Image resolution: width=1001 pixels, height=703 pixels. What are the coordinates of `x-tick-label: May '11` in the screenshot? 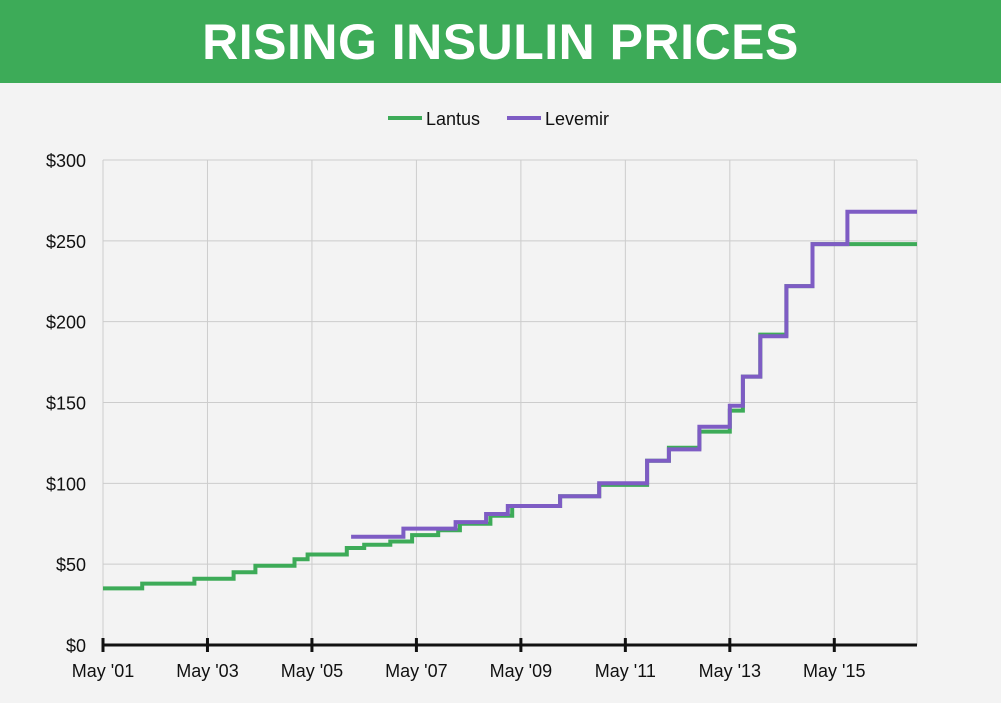 It's located at (625, 671).